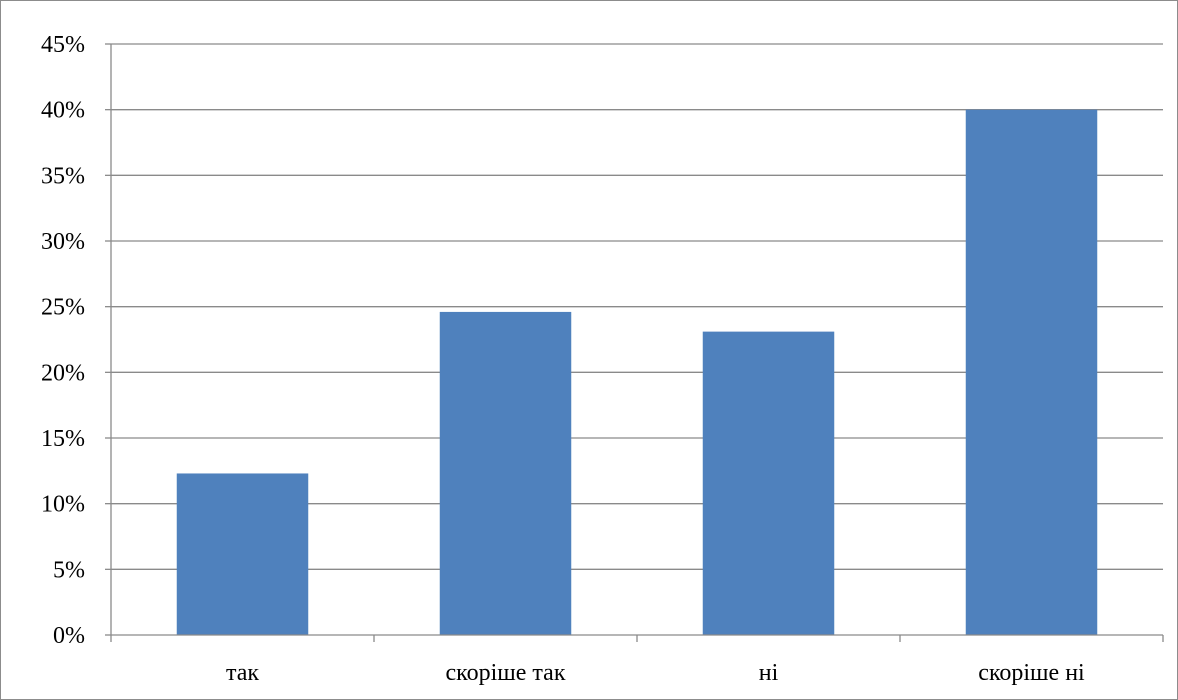 The width and height of the screenshot is (1178, 700). Describe the element at coordinates (63, 176) in the screenshot. I see `y-tick-label: 35%` at that location.